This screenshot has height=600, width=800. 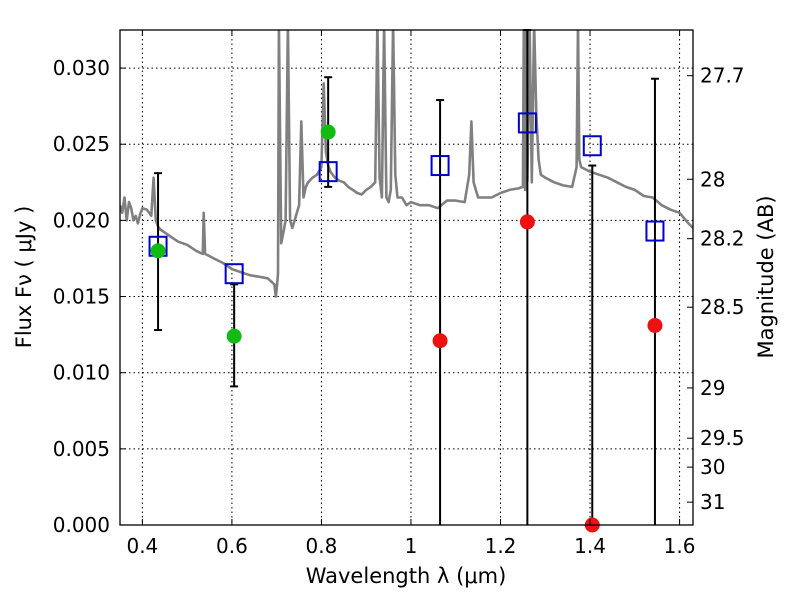 What do you see at coordinates (712, 467) in the screenshot?
I see `mag-tick-label: 30` at bounding box center [712, 467].